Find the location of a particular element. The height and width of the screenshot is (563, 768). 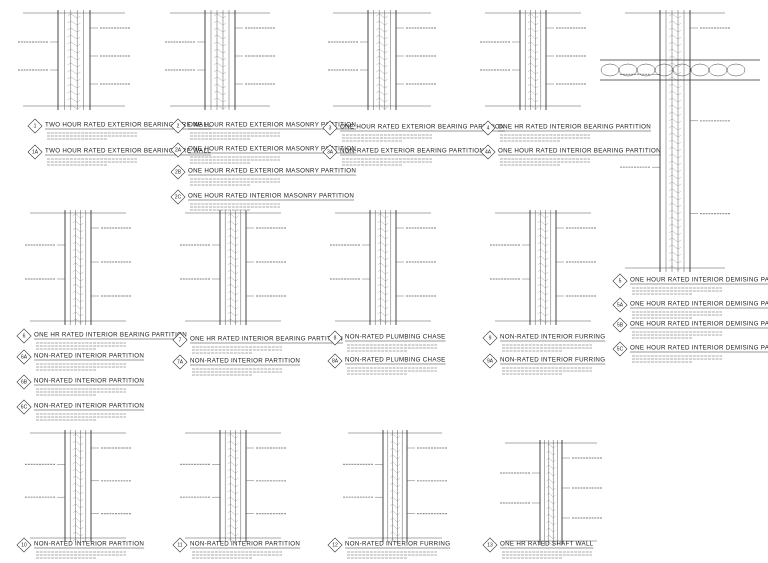

detail-number: 6B is located at coordinates (24, 382).